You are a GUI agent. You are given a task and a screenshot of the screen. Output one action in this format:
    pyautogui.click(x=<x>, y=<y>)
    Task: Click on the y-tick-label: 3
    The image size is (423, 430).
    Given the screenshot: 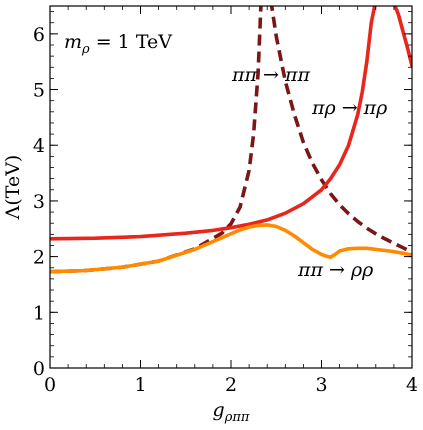 What is the action you would take?
    pyautogui.click(x=39, y=202)
    